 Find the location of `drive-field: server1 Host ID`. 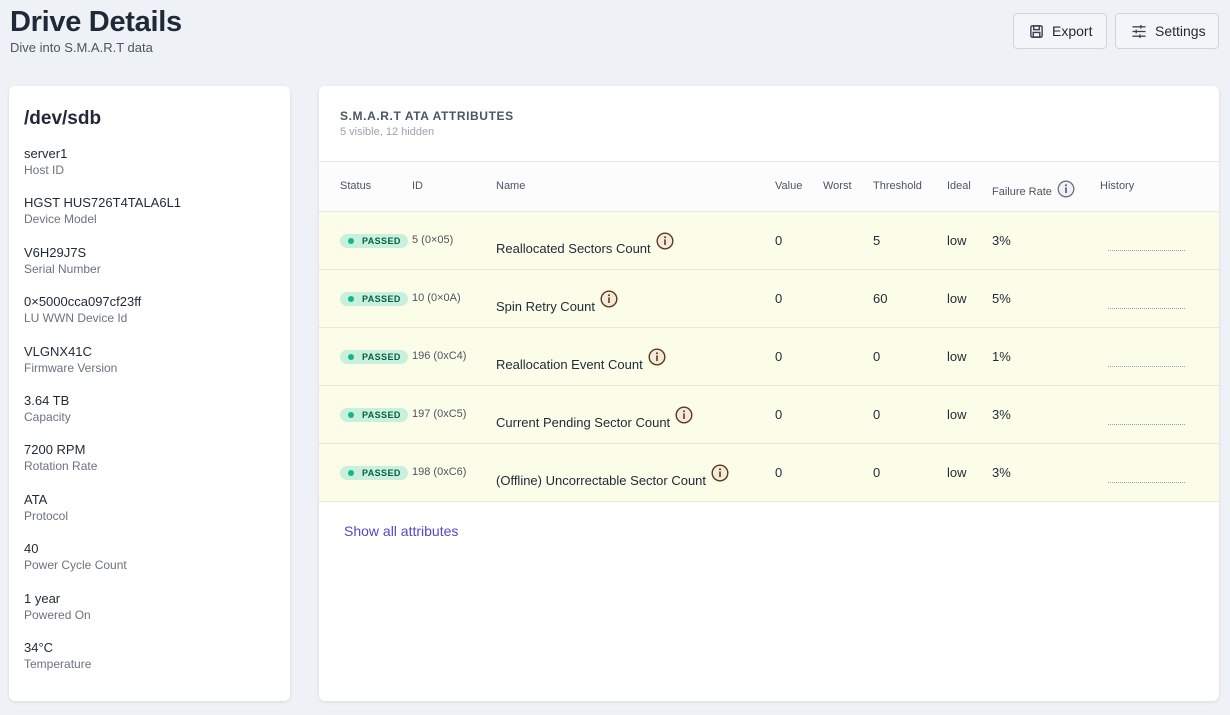

drive-field: server1 Host ID is located at coordinates (149, 169).